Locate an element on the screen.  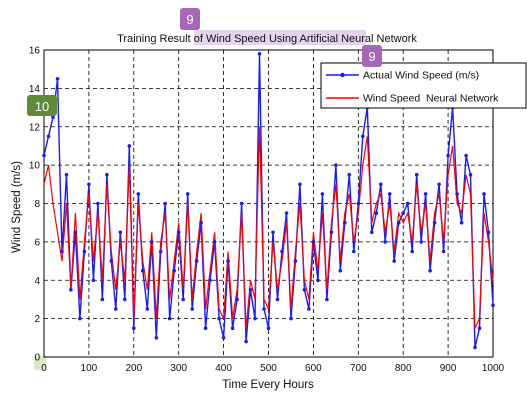
x-tick-label: 500 is located at coordinates (268, 368).